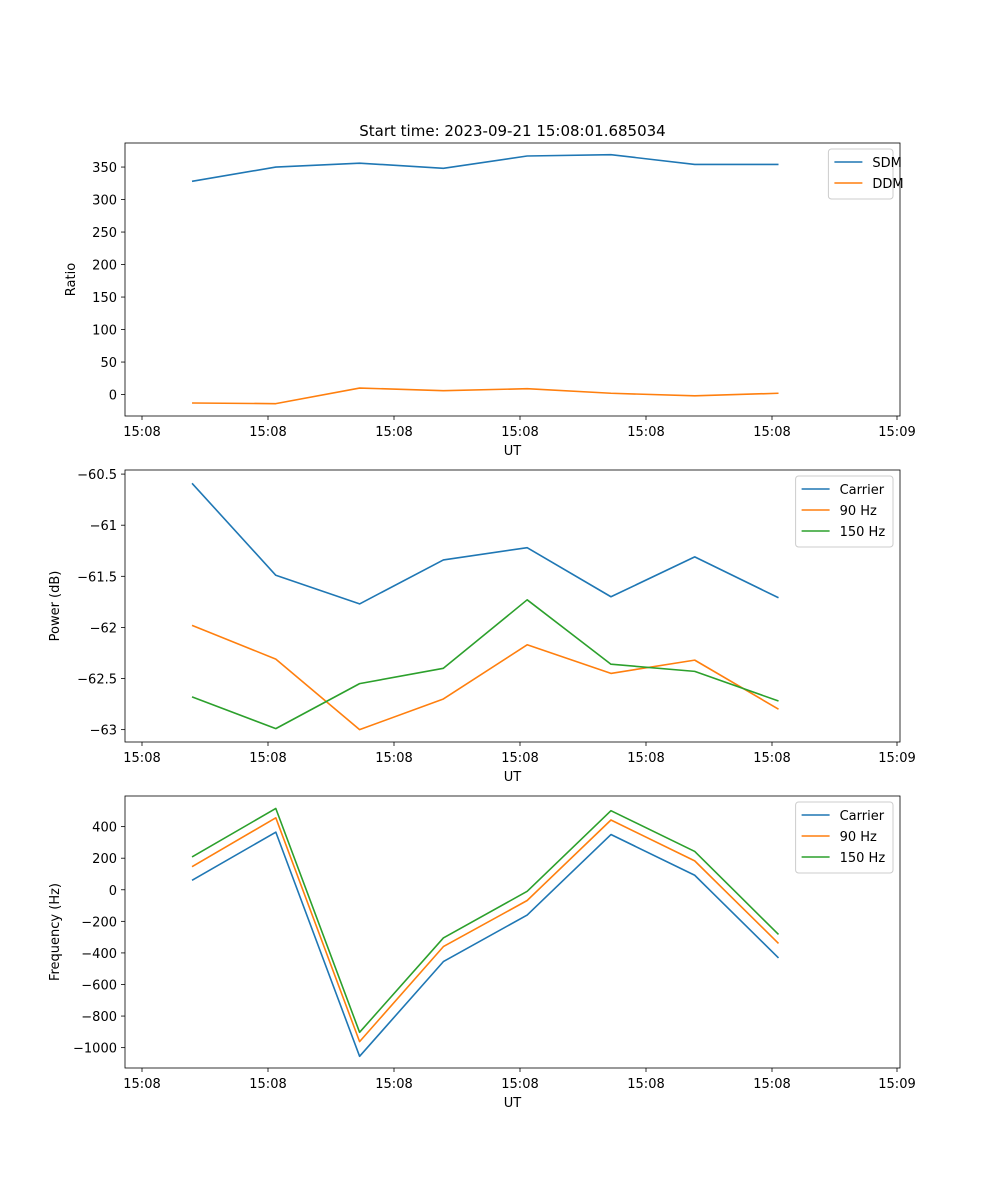 This screenshot has width=1000, height=1200. Describe the element at coordinates (104, 168) in the screenshot. I see `y-tick-label: 350` at that location.